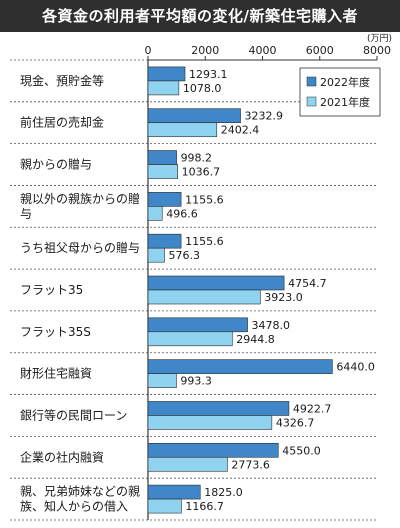 Image resolution: width=400 pixels, height=528 pixels. I want to click on category-label: 銀行等の民間ローン, so click(73, 415).